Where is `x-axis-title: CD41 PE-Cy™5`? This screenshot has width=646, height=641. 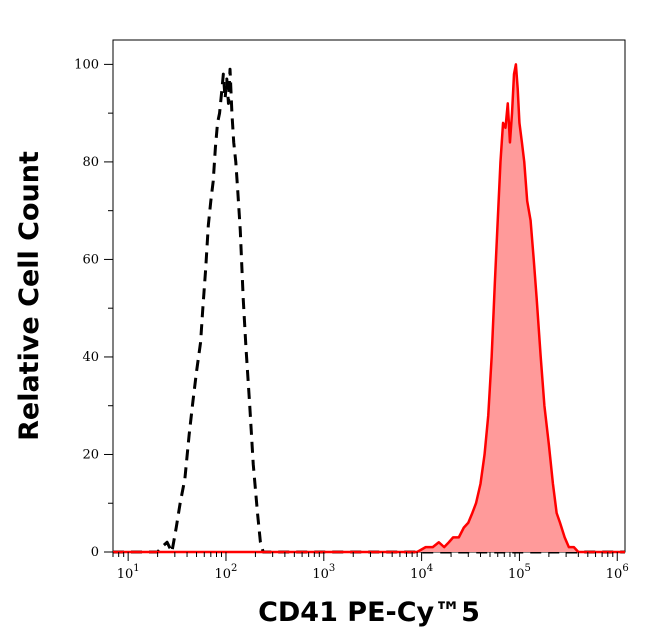 x-axis-title: CD41 PE-Cy™5 is located at coordinates (369, 612).